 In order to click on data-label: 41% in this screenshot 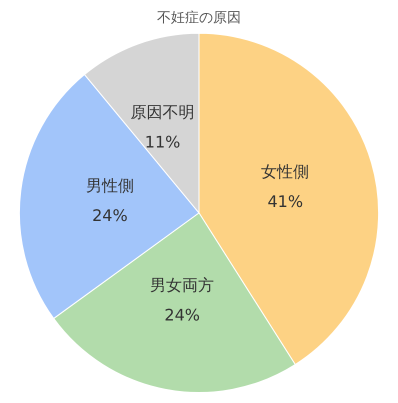, I will do `click(285, 202)`.